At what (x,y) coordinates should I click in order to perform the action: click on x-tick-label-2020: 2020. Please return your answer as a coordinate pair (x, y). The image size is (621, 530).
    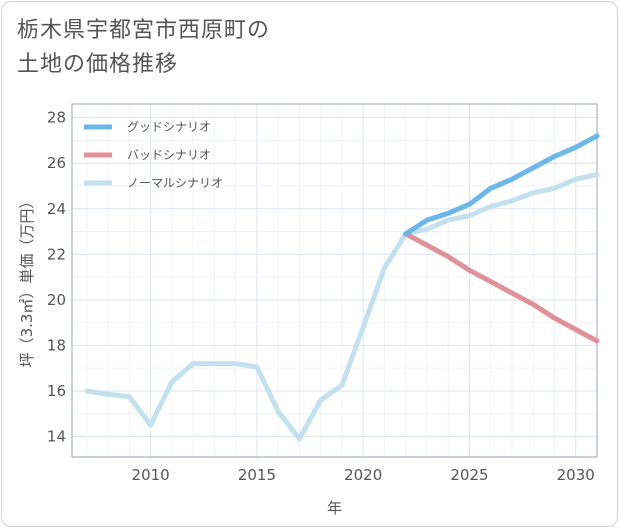
    Looking at the image, I should click on (363, 475).